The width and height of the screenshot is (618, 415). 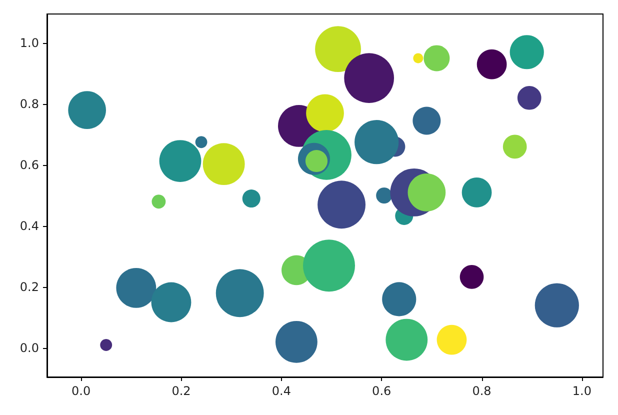 I want to click on x-tick-label: 0.6, so click(x=382, y=391).